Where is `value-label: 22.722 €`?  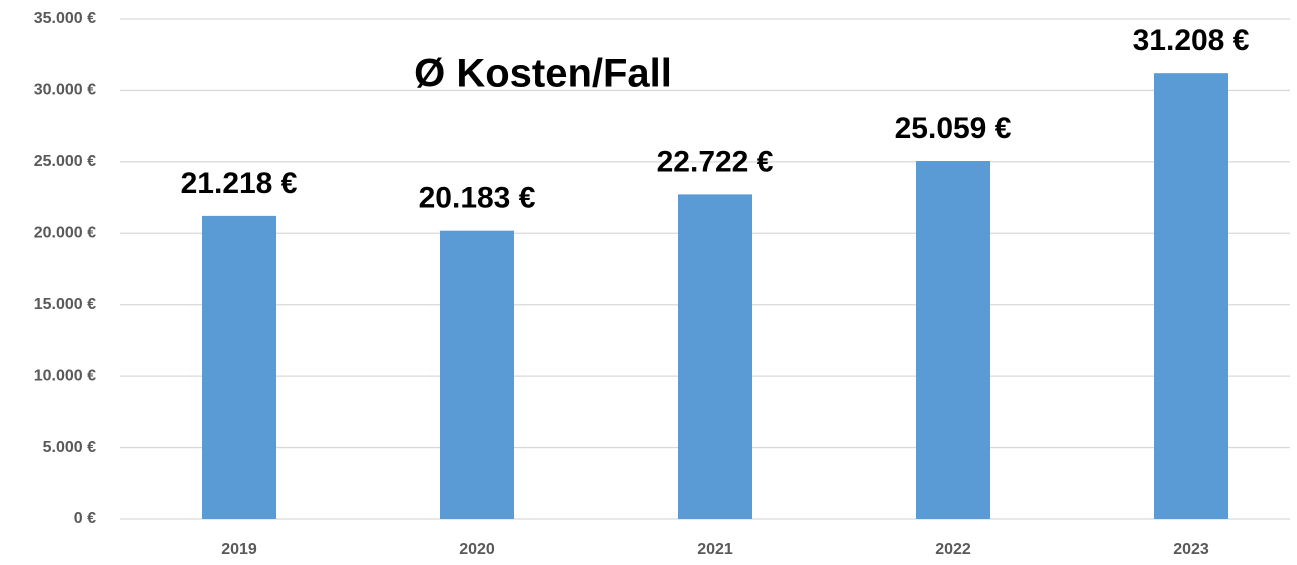 value-label: 22.722 € is located at coordinates (715, 161).